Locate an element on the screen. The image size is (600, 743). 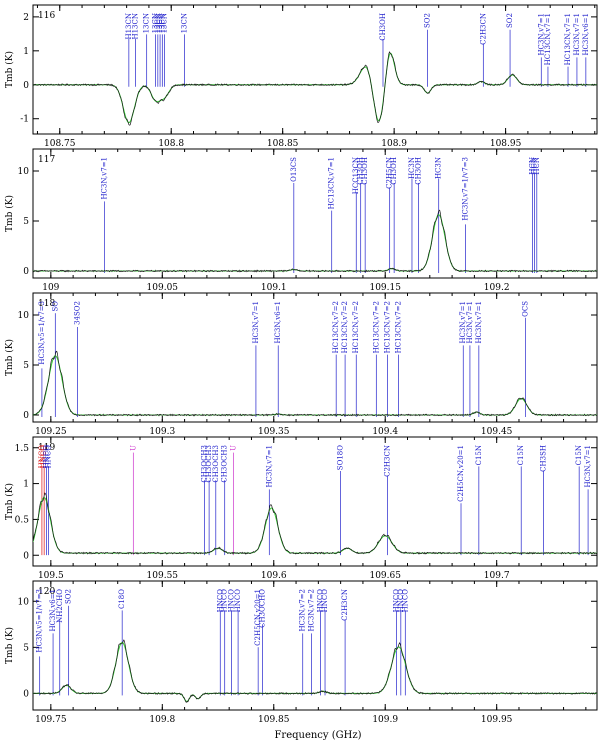
x-tick-label: 109.25 is located at coordinates (51, 432).